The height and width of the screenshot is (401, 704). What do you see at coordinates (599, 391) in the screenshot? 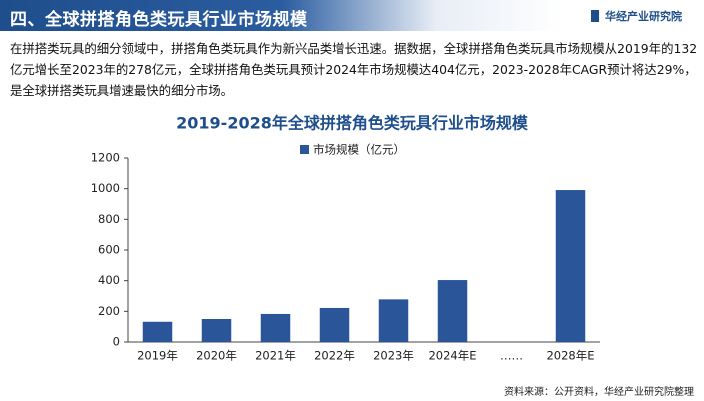
I see `source: 资料来源：公开资料，华经产业研究院整理` at bounding box center [599, 391].